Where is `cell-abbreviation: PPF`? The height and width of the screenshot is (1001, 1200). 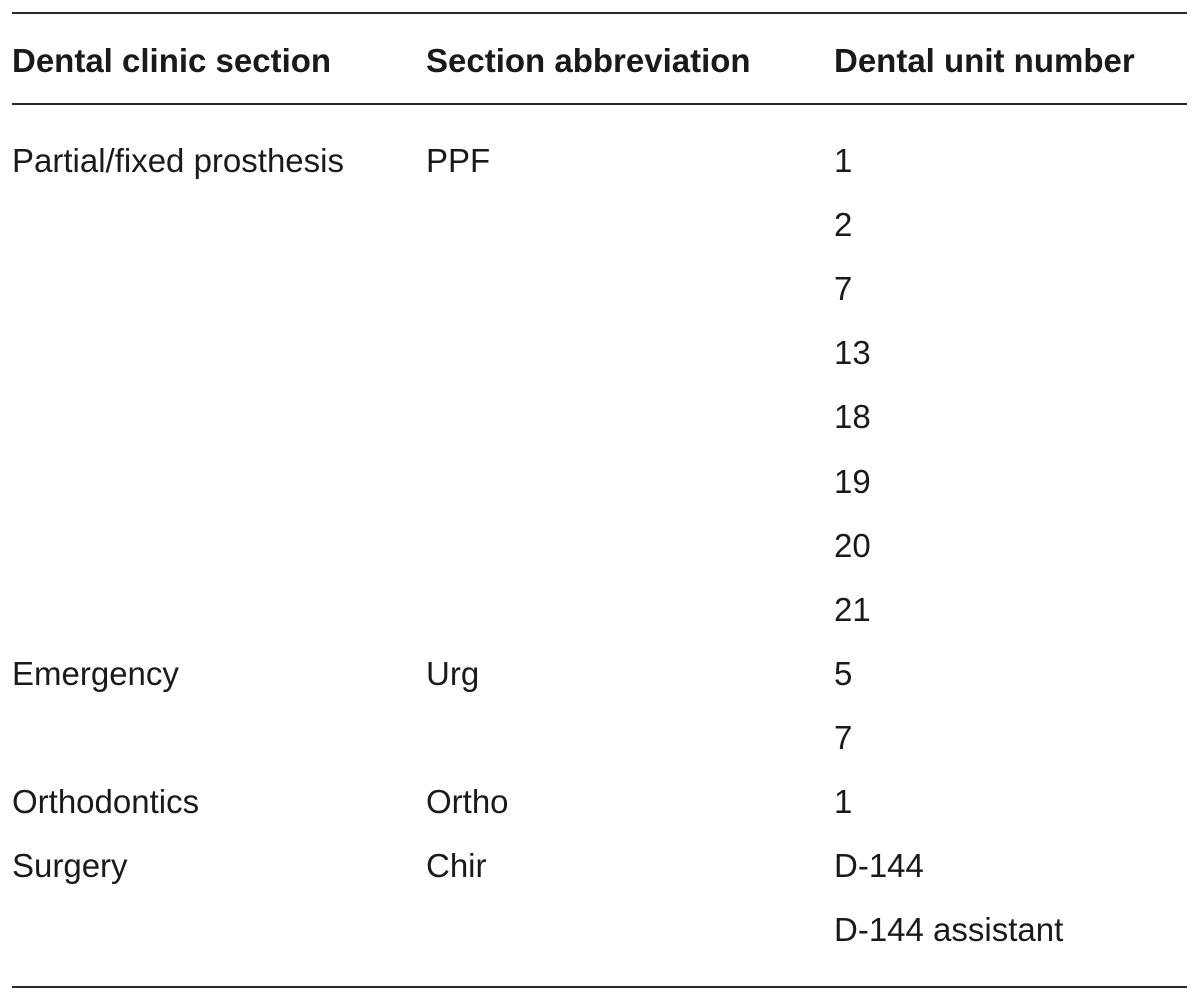
cell-abbreviation: PPF is located at coordinates (458, 160).